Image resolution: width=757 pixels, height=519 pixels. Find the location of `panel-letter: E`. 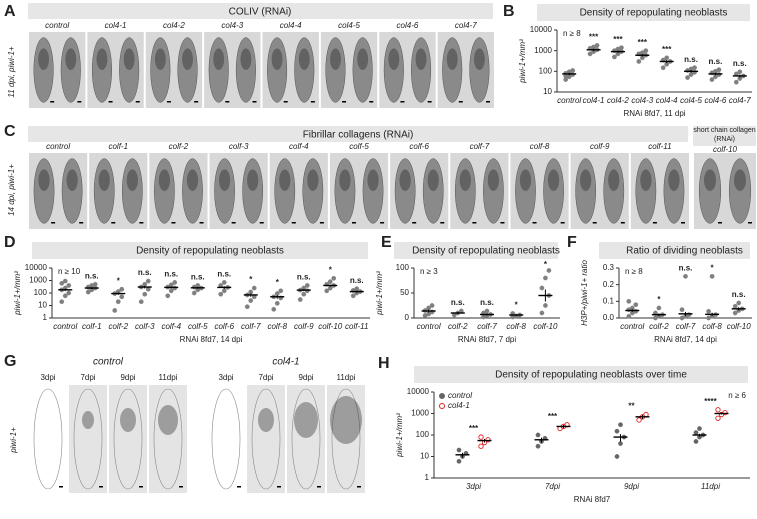

panel-letter: E is located at coordinates (386, 242).